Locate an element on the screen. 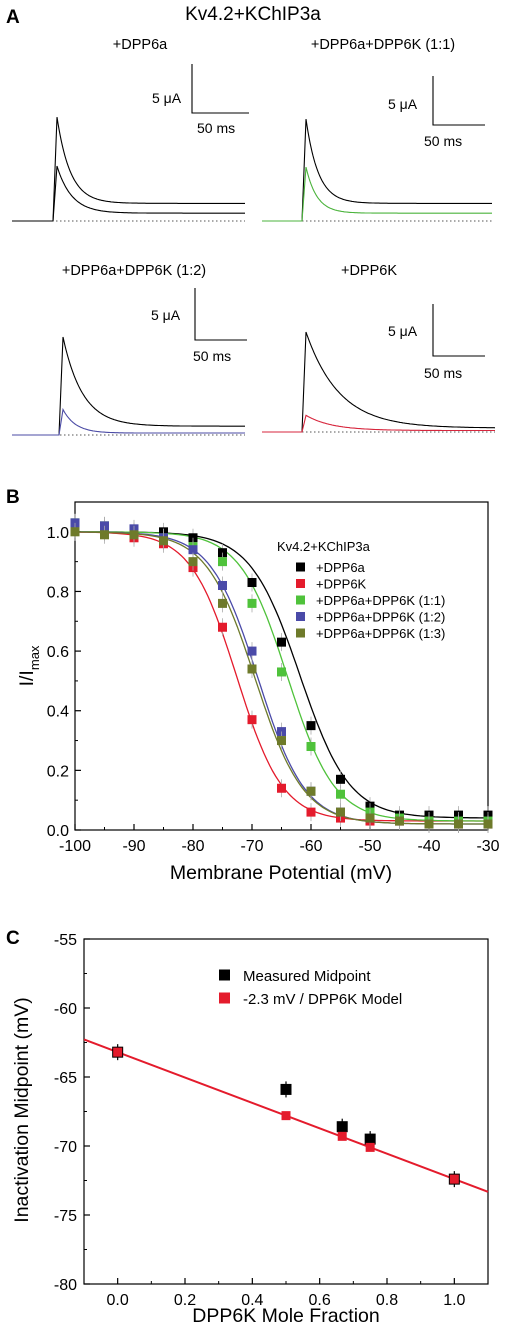  y-tick-label: 0.4 is located at coordinates (58, 712).